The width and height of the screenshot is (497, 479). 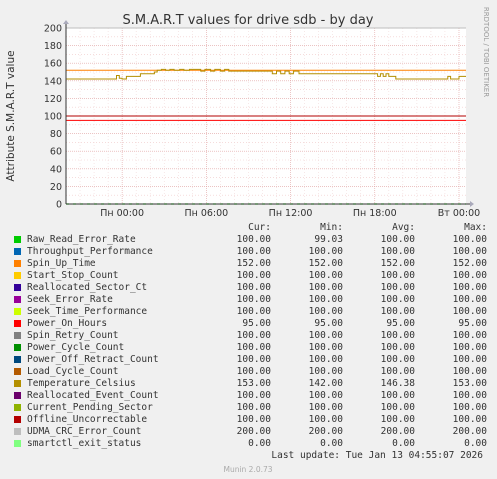 I want to click on y-tick-label: 40, so click(x=56, y=169).